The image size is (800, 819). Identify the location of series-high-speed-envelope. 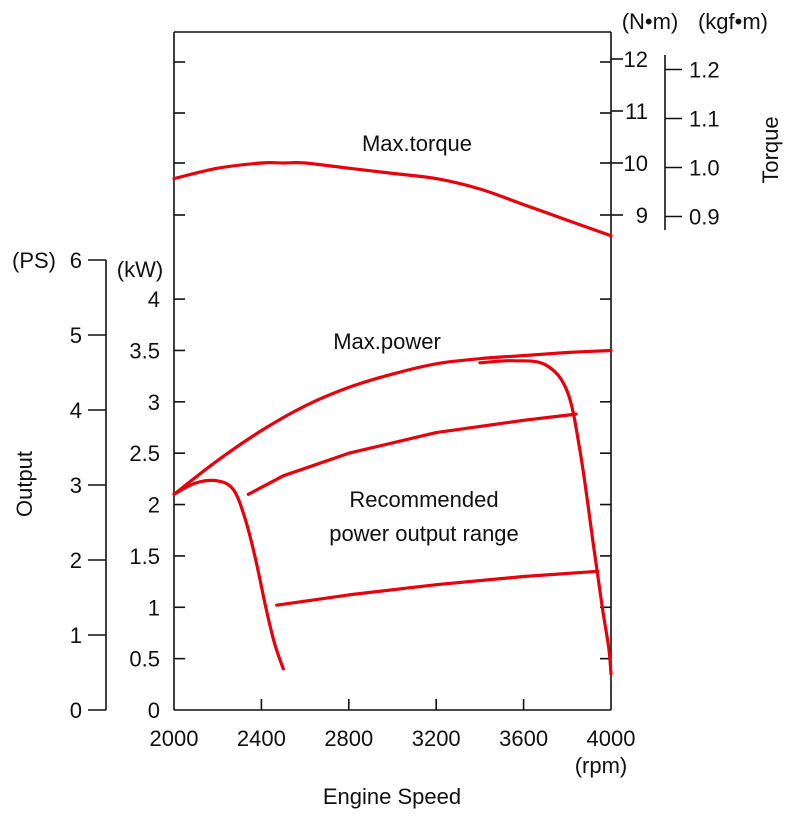
(545, 517).